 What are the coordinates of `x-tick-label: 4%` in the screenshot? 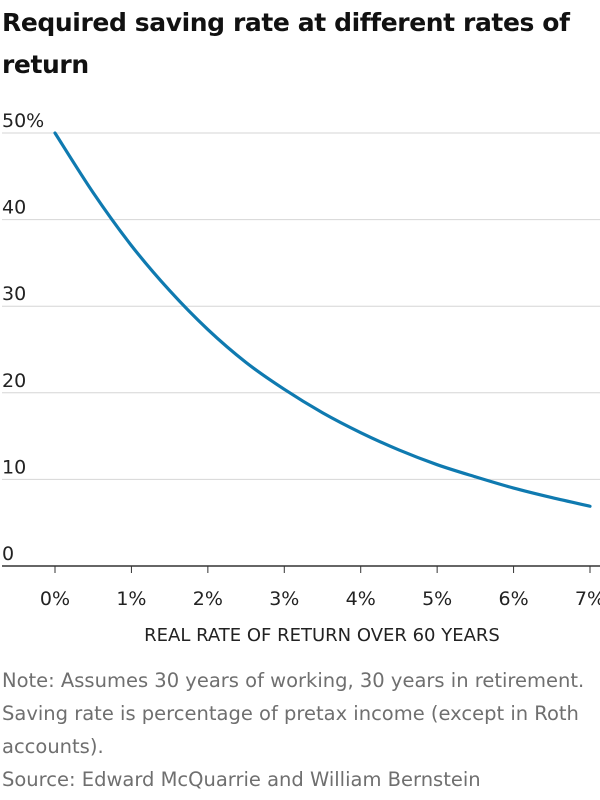 It's located at (361, 599).